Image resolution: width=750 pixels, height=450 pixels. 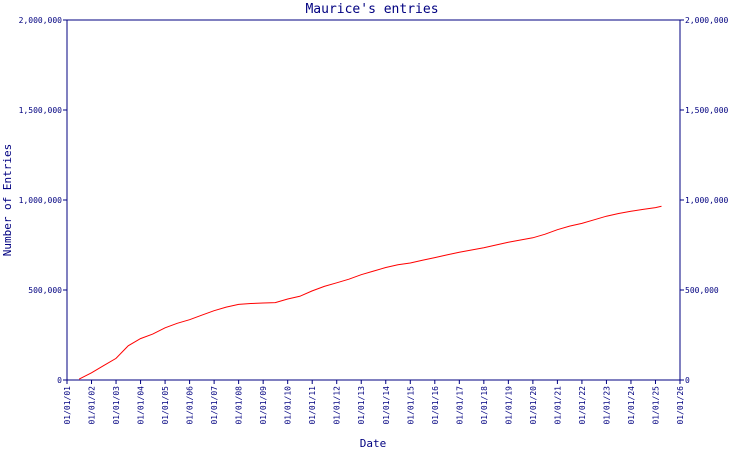 I want to click on x-tick-label: 01/01/22, so click(x=582, y=405).